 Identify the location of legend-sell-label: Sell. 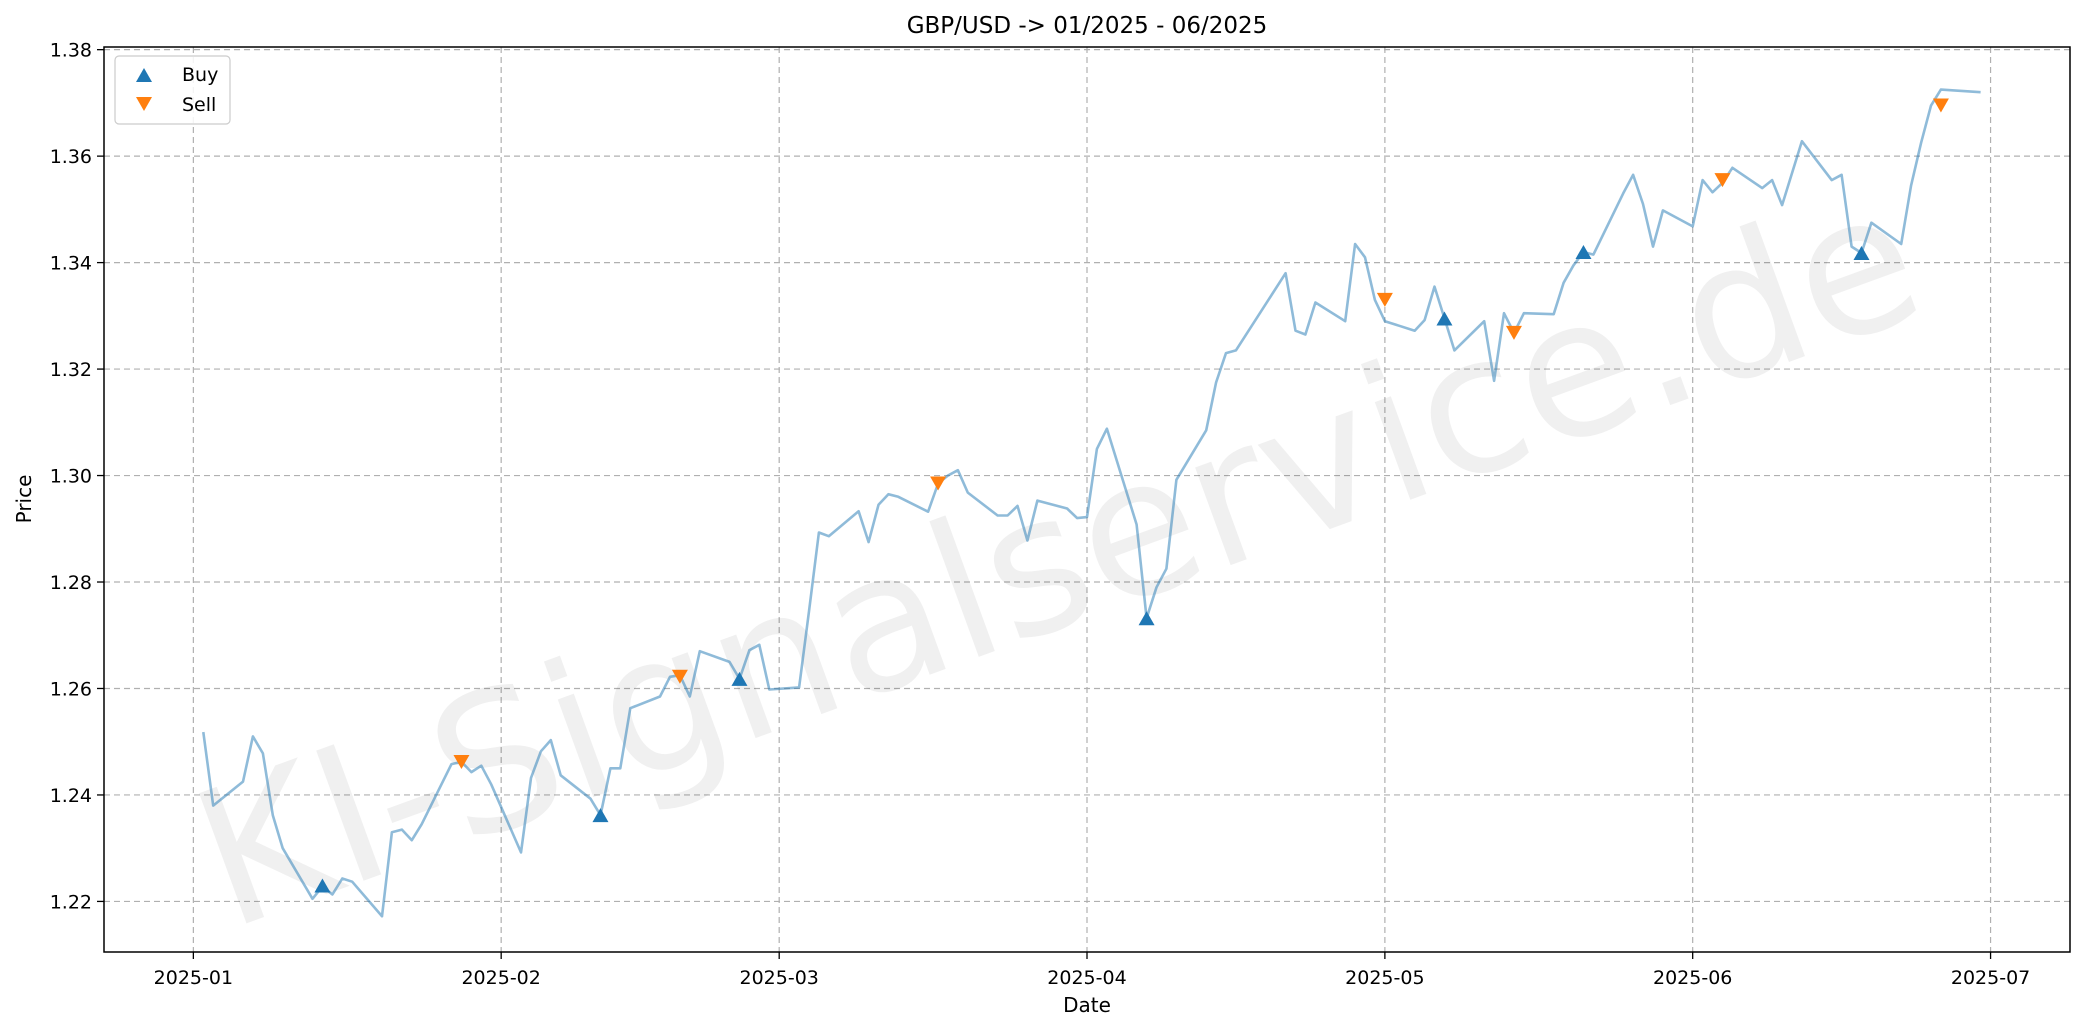
(199, 105).